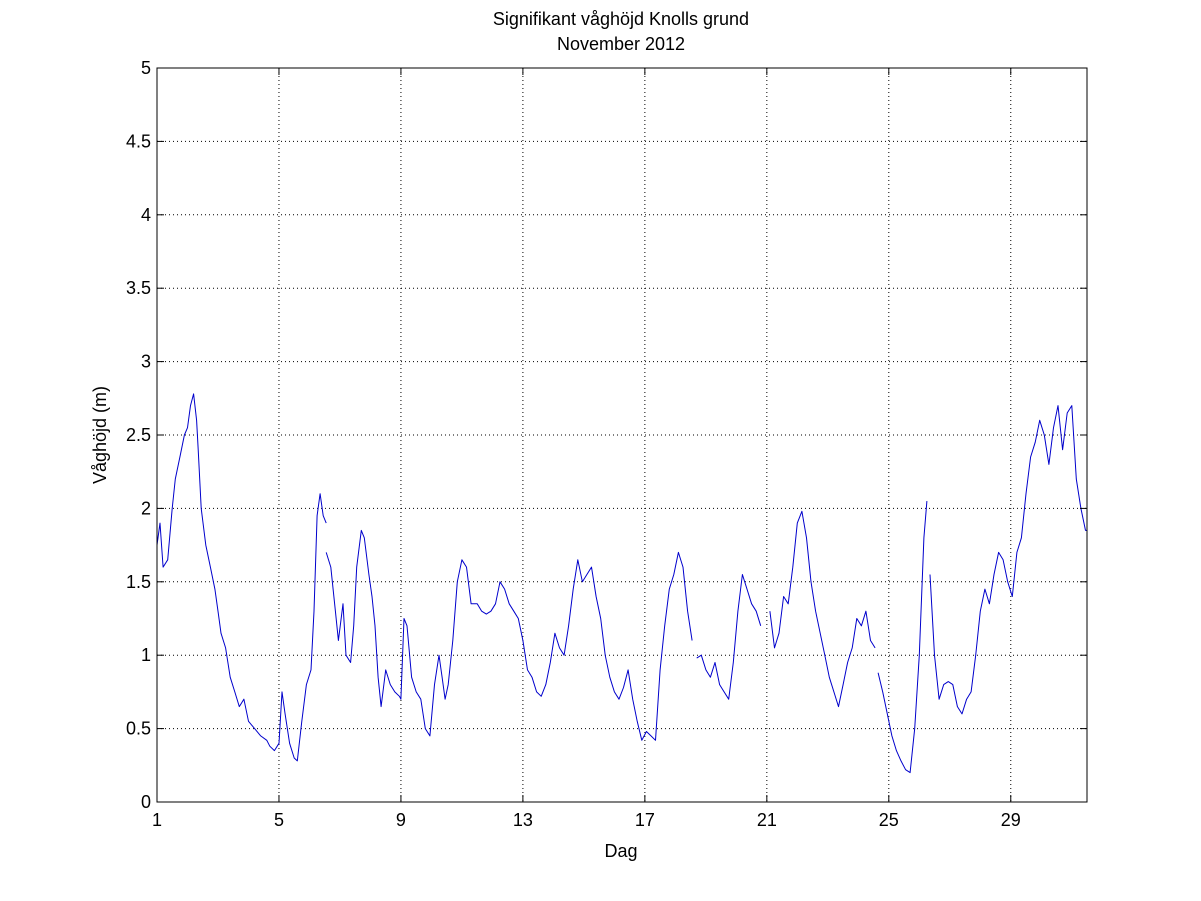  I want to click on x-tick-label: 9, so click(401, 820).